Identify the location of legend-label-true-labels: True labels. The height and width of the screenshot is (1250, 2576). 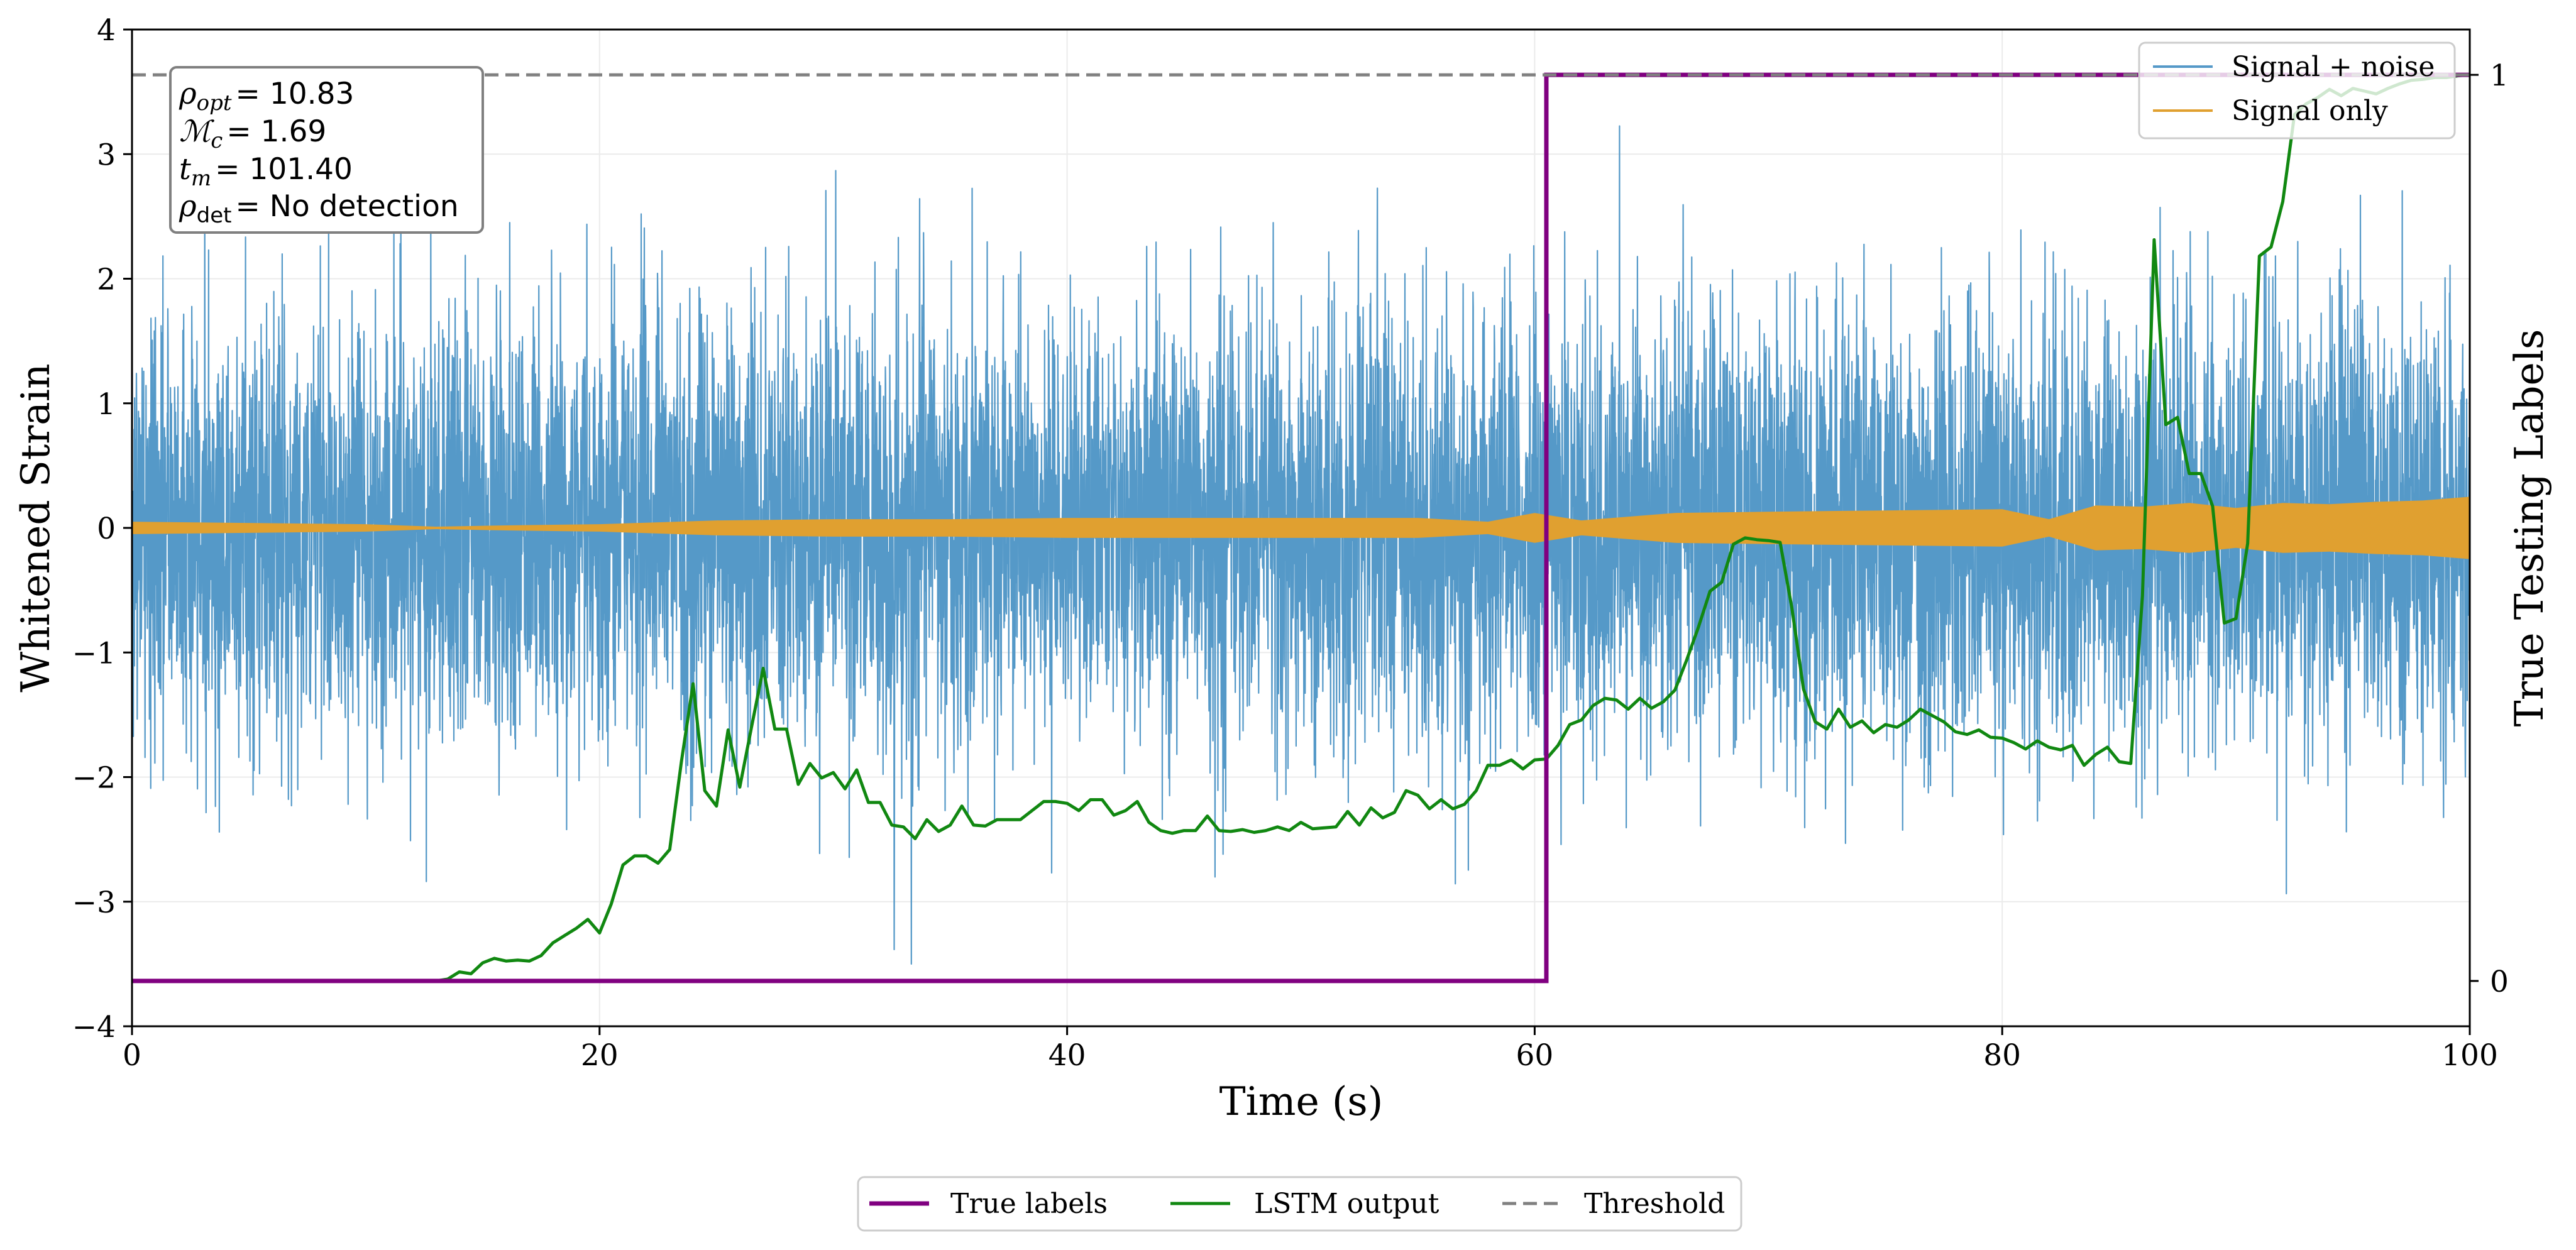
(1029, 1204).